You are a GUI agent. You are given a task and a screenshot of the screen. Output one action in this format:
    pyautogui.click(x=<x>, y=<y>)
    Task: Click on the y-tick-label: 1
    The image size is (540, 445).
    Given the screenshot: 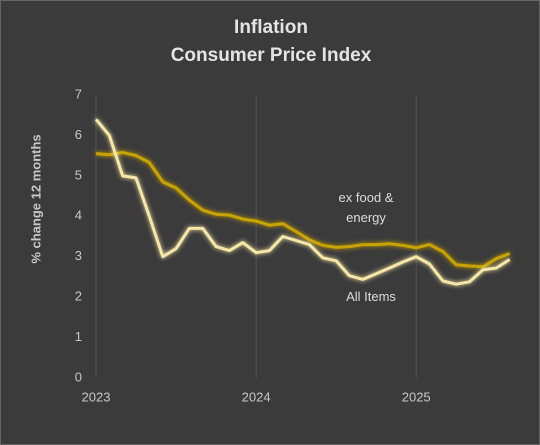 What is the action you would take?
    pyautogui.click(x=78, y=336)
    